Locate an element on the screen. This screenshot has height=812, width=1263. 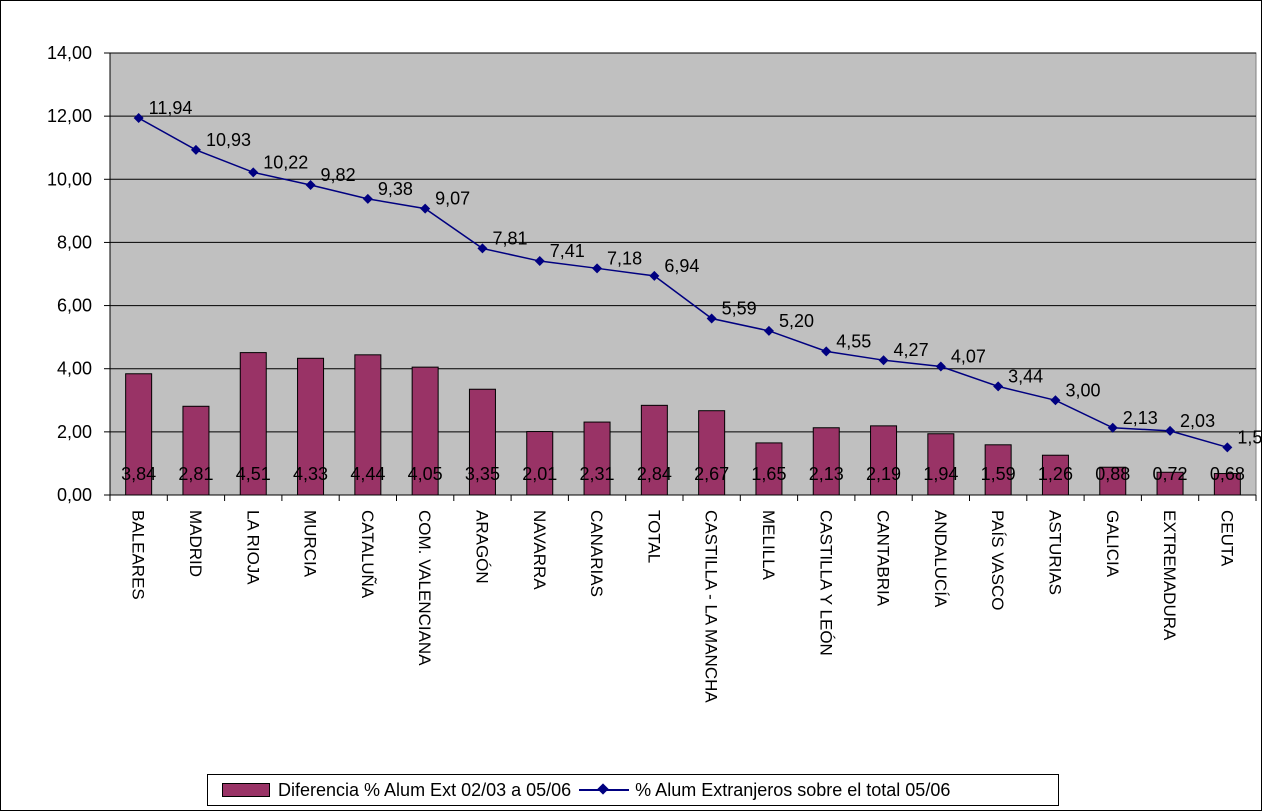
category-label: LA RIOJA is located at coordinates (252, 547).